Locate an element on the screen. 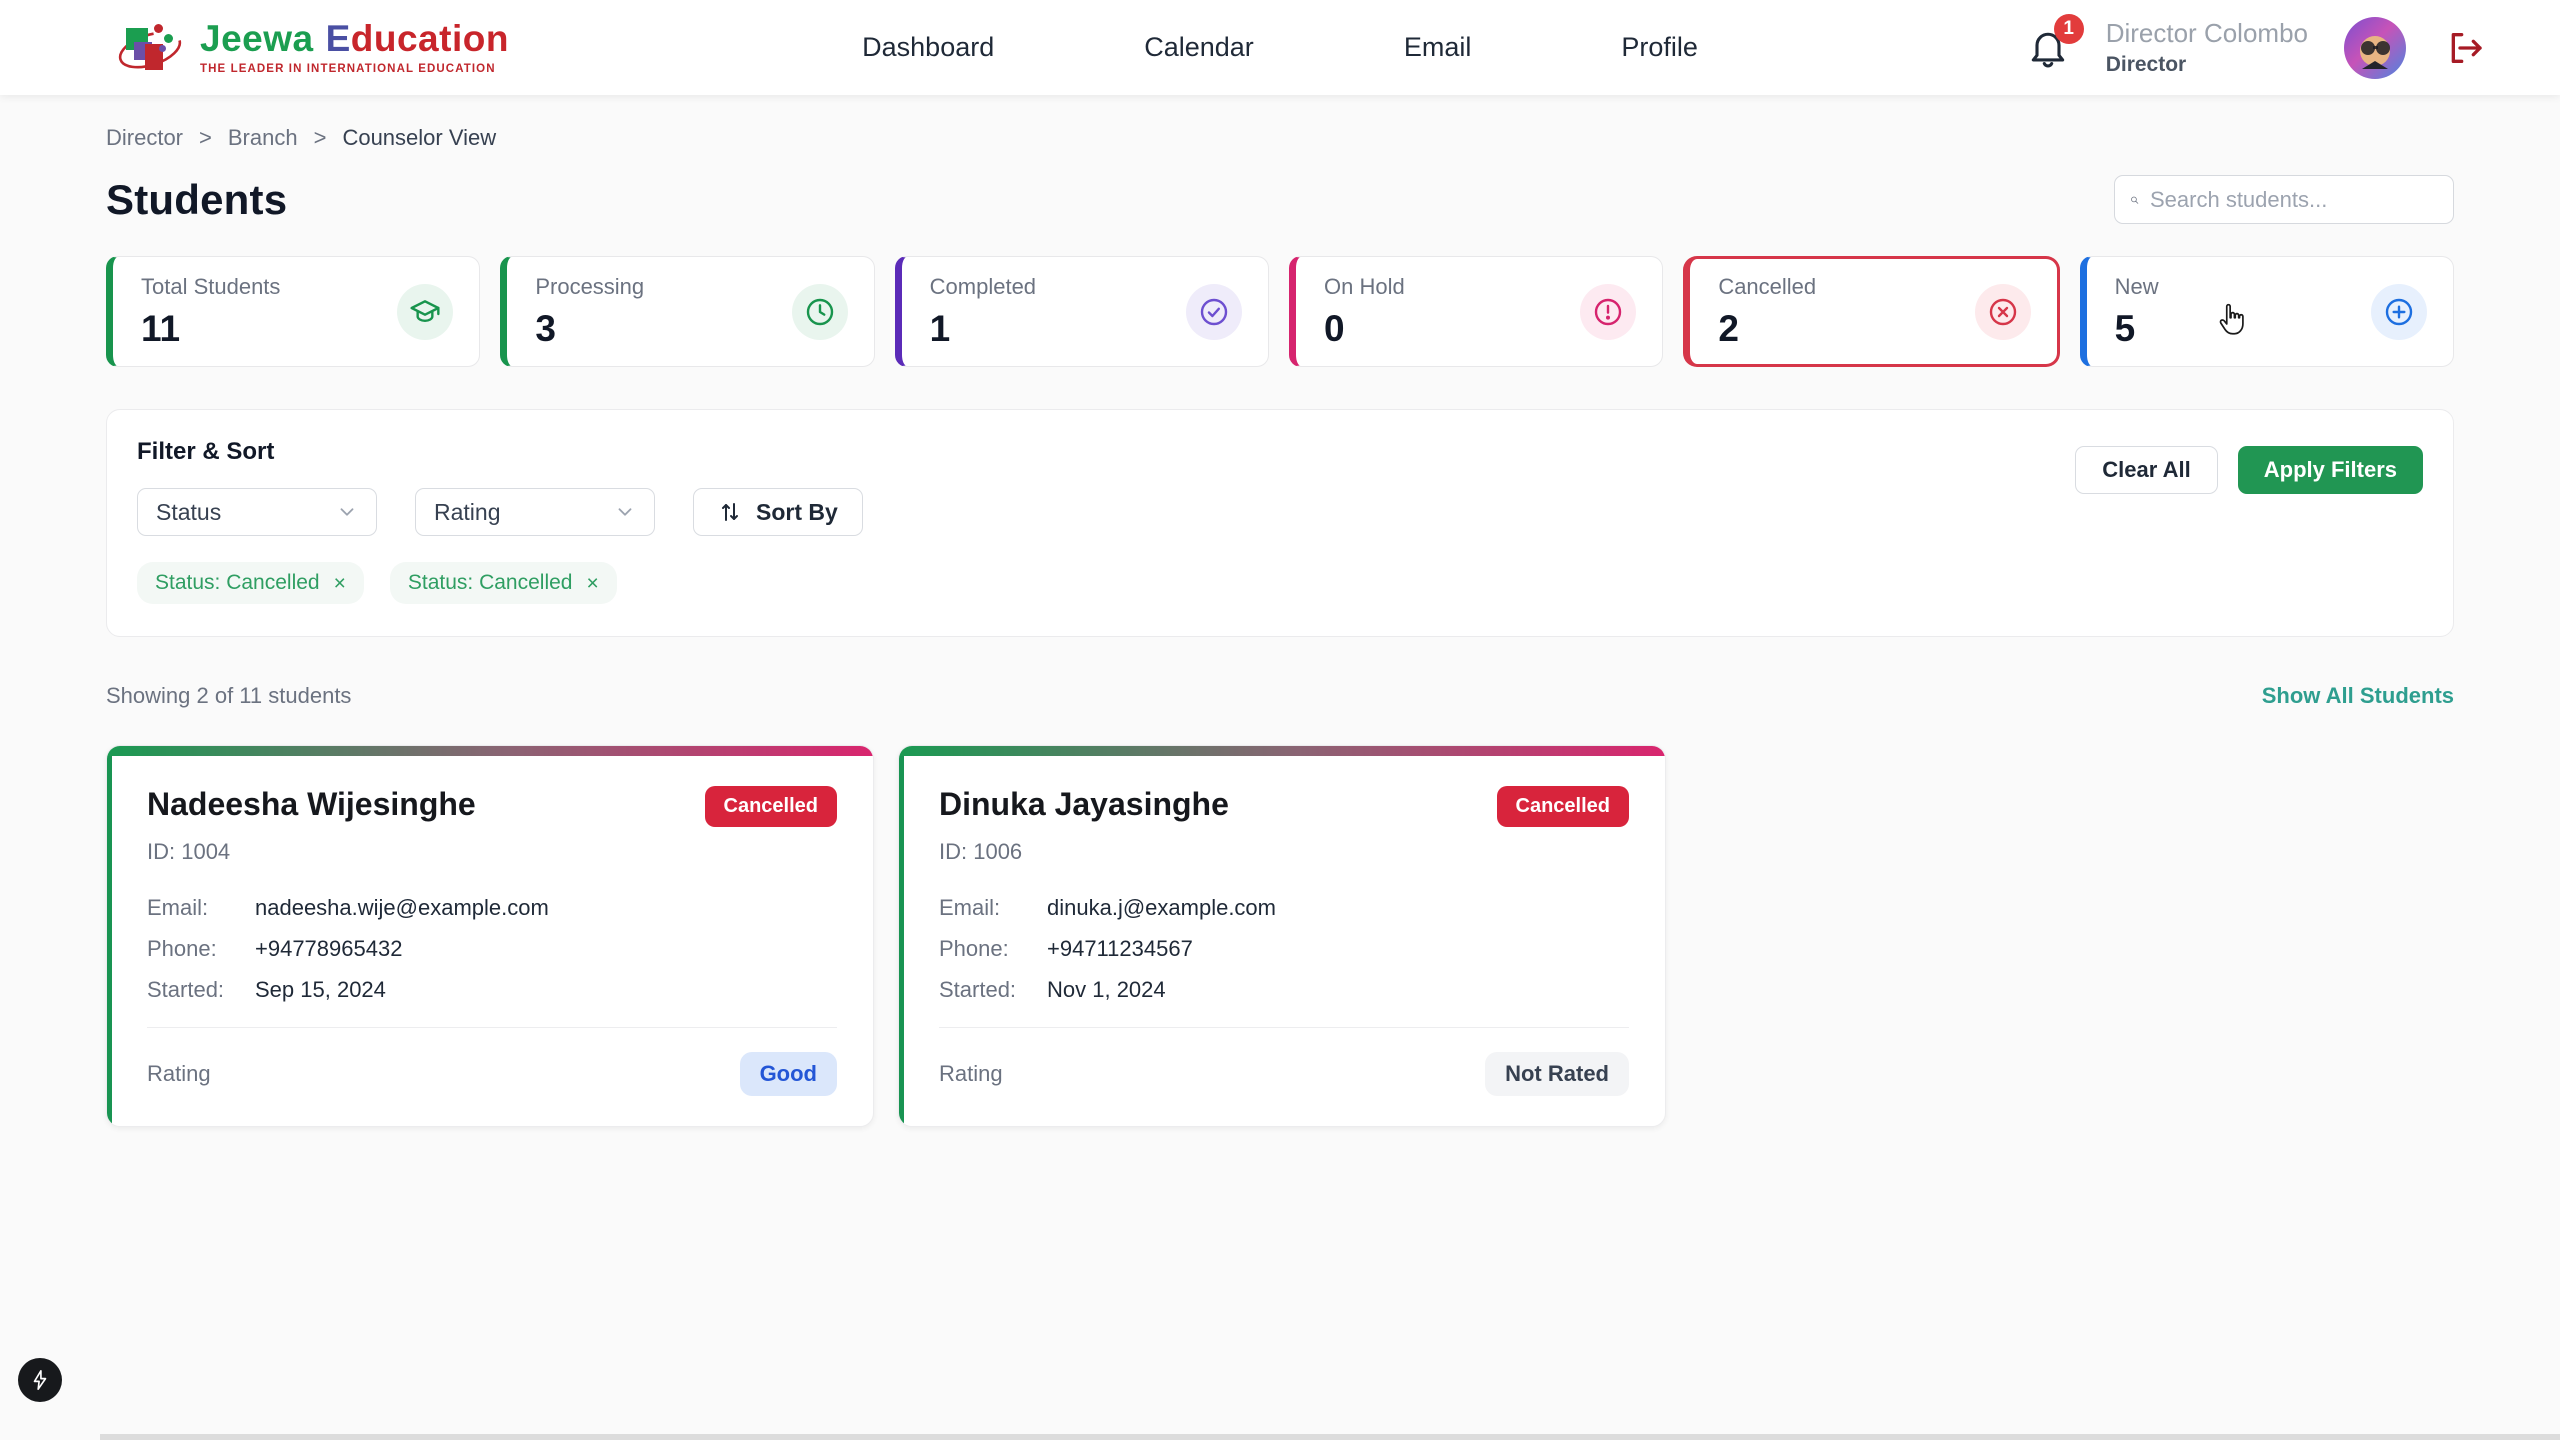 This screenshot has height=1440, width=2560. avatar is located at coordinates (2375, 47).